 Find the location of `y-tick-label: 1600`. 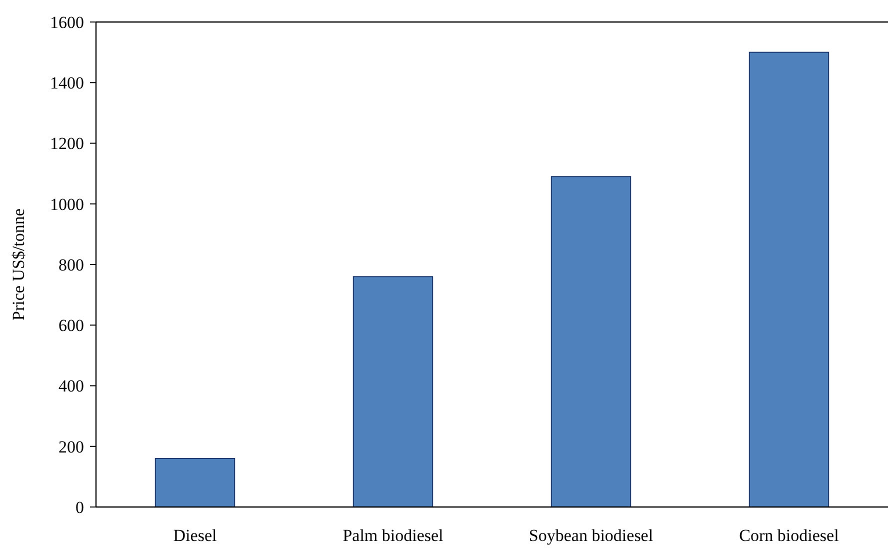

y-tick-label: 1600 is located at coordinates (67, 22).